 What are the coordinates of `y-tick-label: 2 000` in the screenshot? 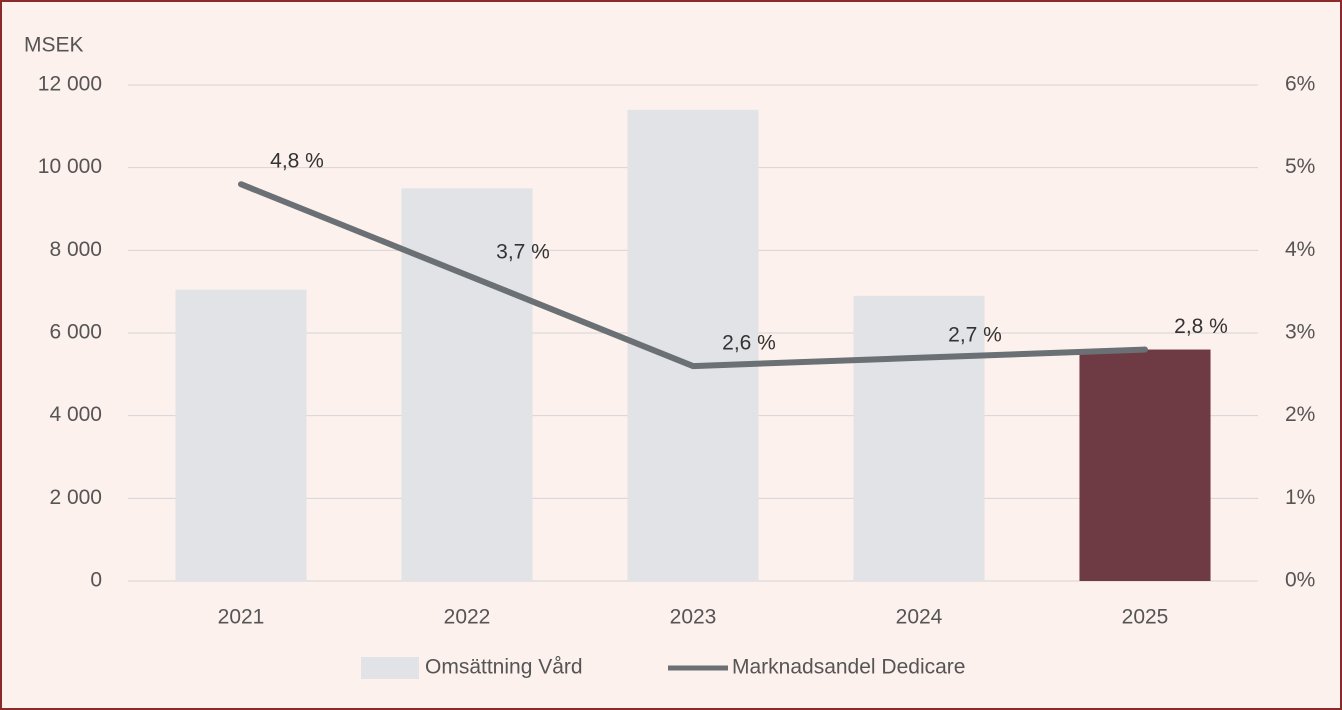 It's located at (75, 497).